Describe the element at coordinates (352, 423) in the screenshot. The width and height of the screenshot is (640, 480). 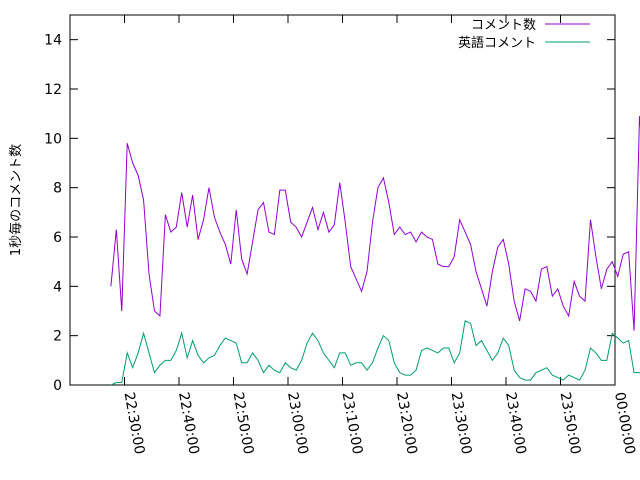
I see `x-tick-label: 23:10:00` at that location.